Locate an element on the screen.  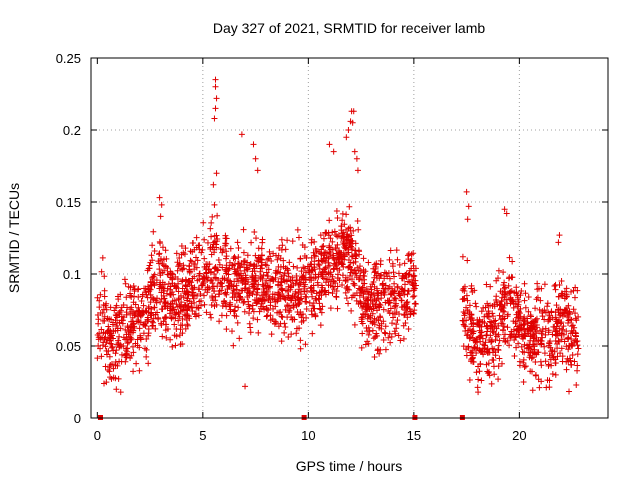
x-tick-label: 10 is located at coordinates (308, 435).